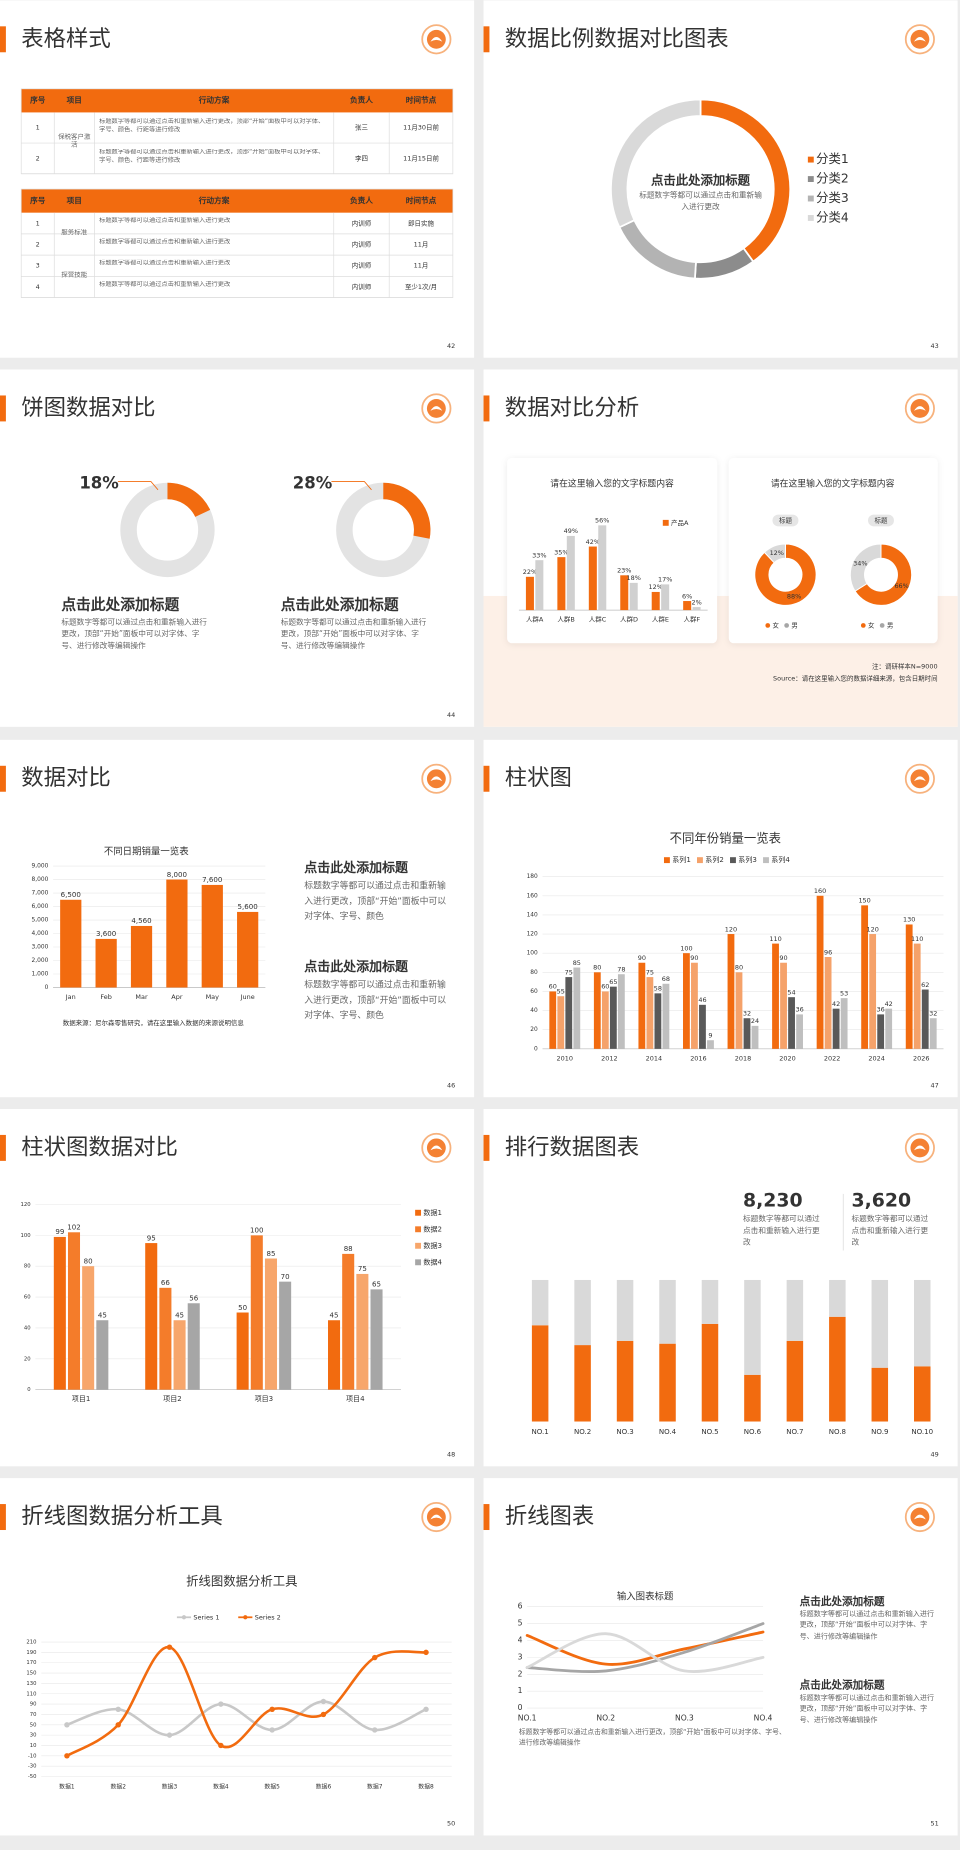  I want to click on x-tick-label: 数据8, so click(426, 1787).